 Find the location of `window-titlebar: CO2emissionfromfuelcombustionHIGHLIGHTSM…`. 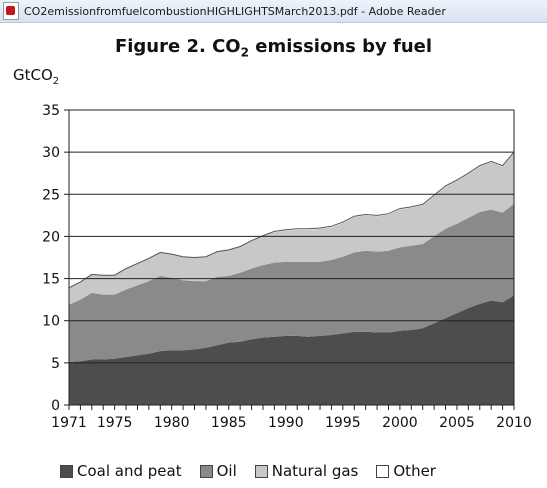

window-titlebar: CO2emissionfromfuelcombustionHIGHLIGHTSM… is located at coordinates (273, 11).